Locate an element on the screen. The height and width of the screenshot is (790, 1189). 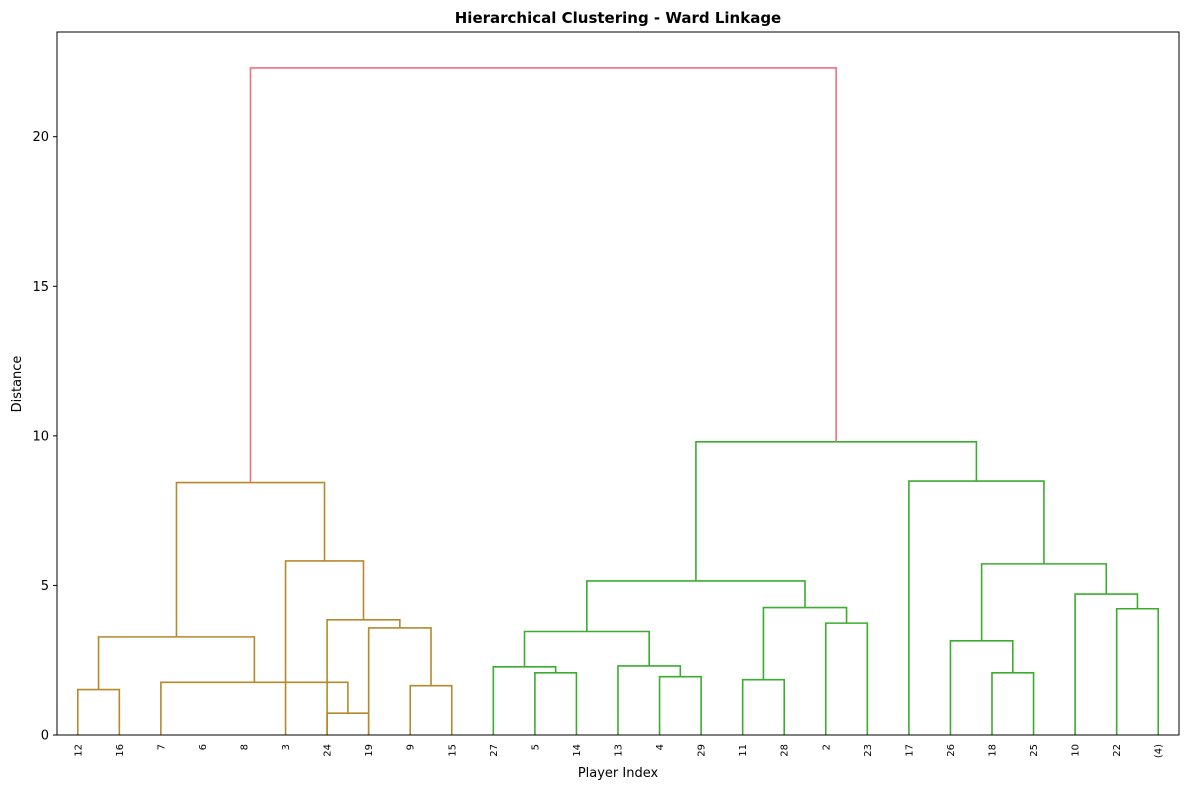
y-tick-label: 5 is located at coordinates (45, 586).